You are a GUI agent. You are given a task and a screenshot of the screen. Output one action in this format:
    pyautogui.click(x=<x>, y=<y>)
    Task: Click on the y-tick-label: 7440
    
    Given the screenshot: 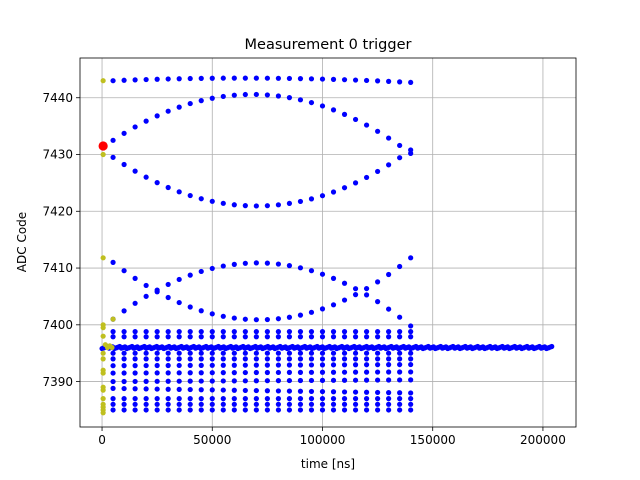 What is the action you would take?
    pyautogui.click(x=57, y=98)
    